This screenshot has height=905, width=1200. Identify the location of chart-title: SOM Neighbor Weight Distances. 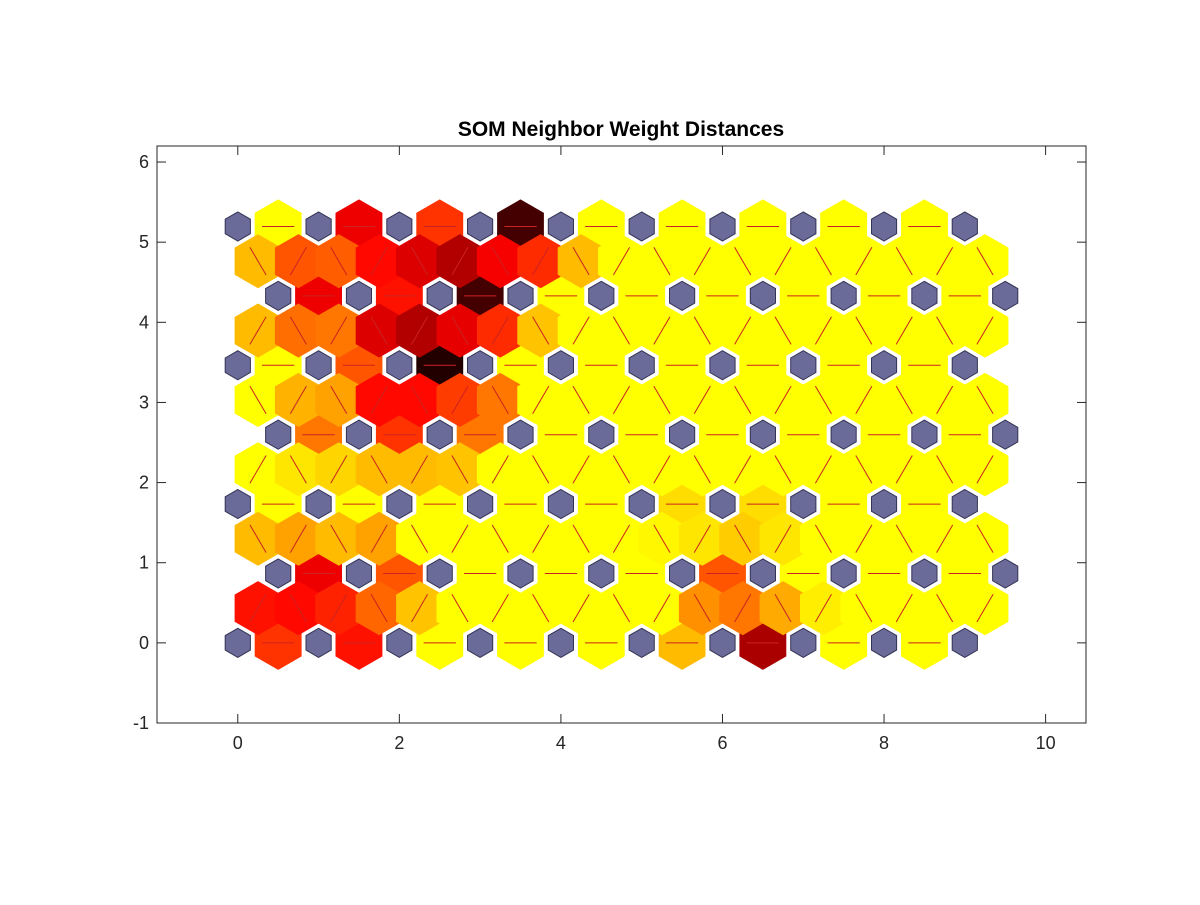
(621, 129).